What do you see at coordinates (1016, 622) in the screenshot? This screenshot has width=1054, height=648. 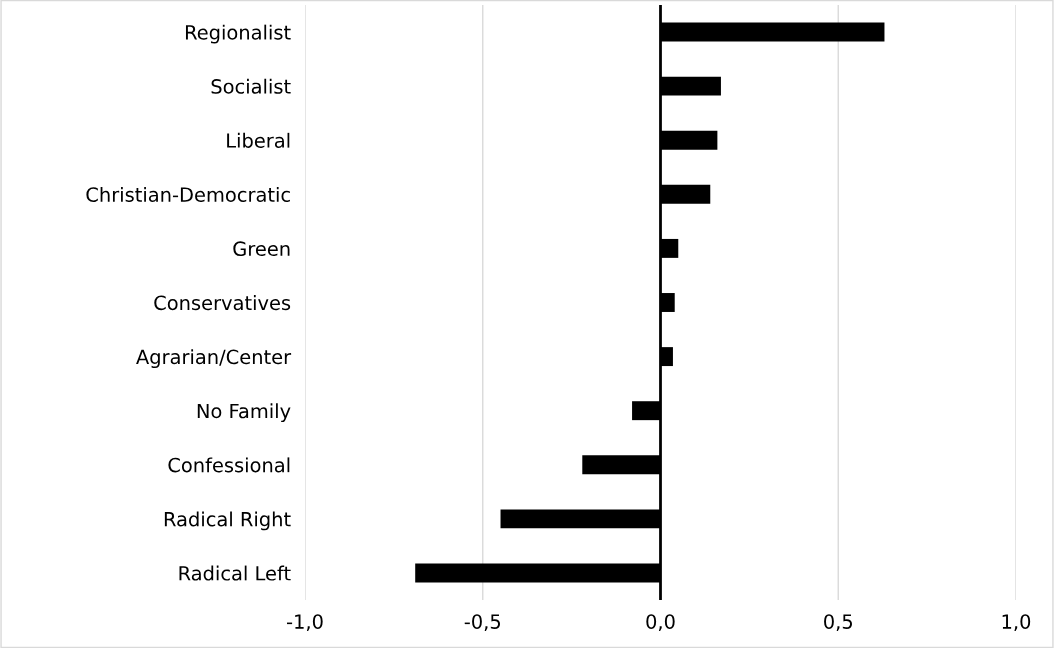 I see `x-tick-label: 1,0` at bounding box center [1016, 622].